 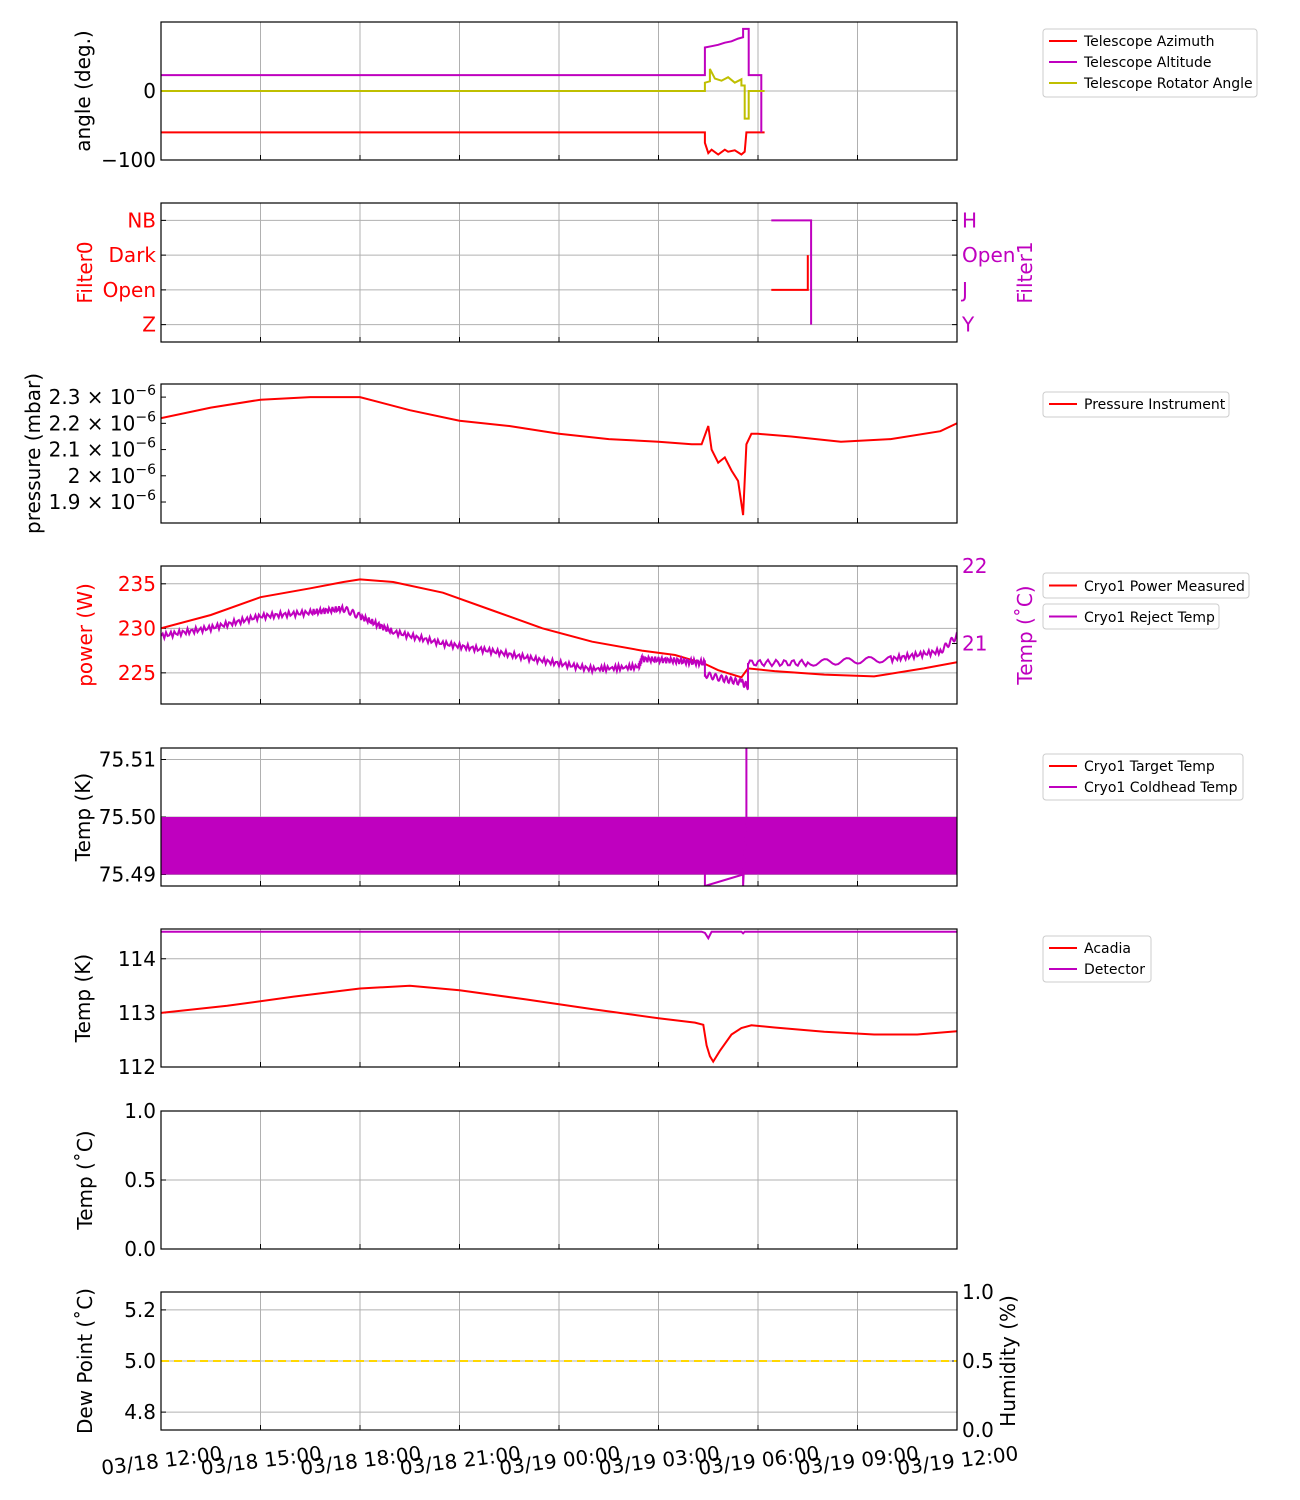 I want to click on y-tick-label: 1.0, so click(x=140, y=1111).